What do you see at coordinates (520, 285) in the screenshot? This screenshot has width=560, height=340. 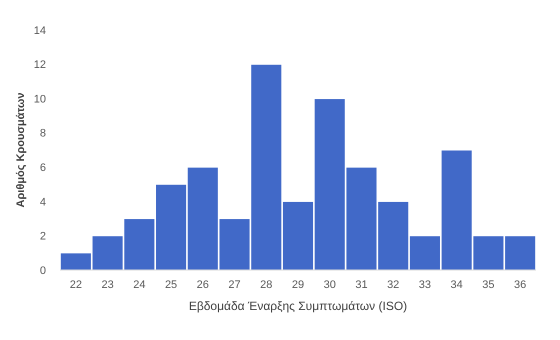 I see `x-tick-label: 36` at bounding box center [520, 285].